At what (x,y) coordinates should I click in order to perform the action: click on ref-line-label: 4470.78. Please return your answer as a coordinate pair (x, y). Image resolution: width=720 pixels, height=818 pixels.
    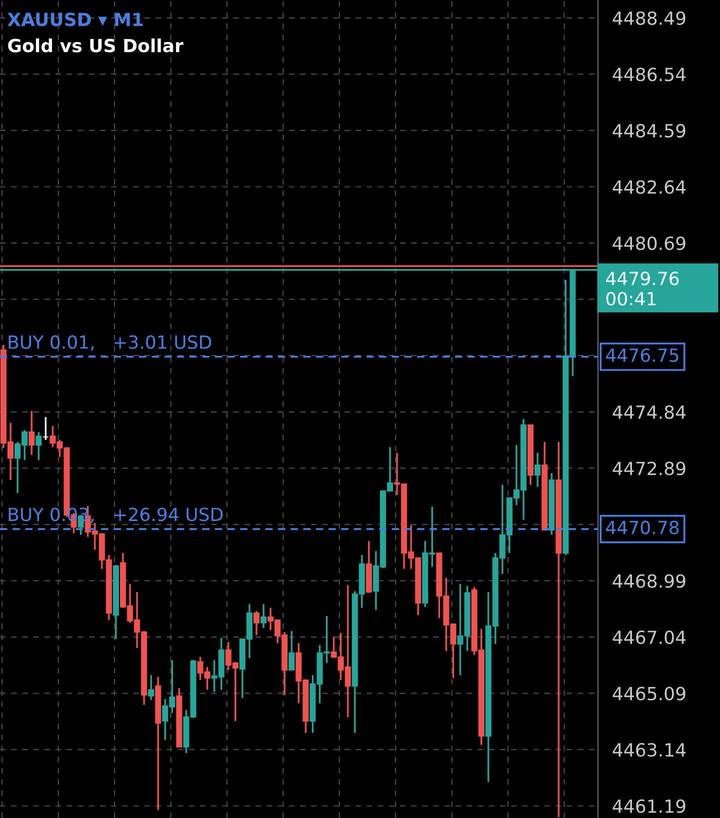
    Looking at the image, I should click on (642, 527).